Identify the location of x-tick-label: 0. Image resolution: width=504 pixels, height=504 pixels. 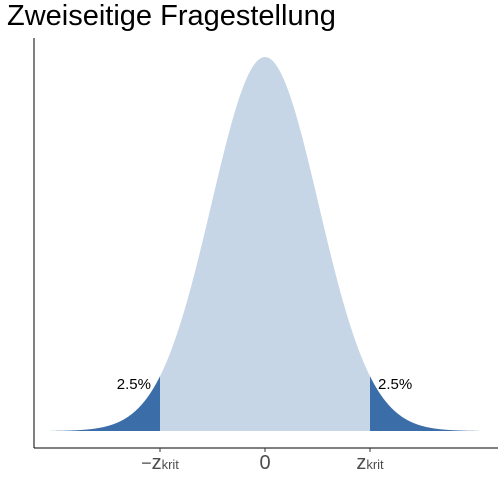
(264, 463).